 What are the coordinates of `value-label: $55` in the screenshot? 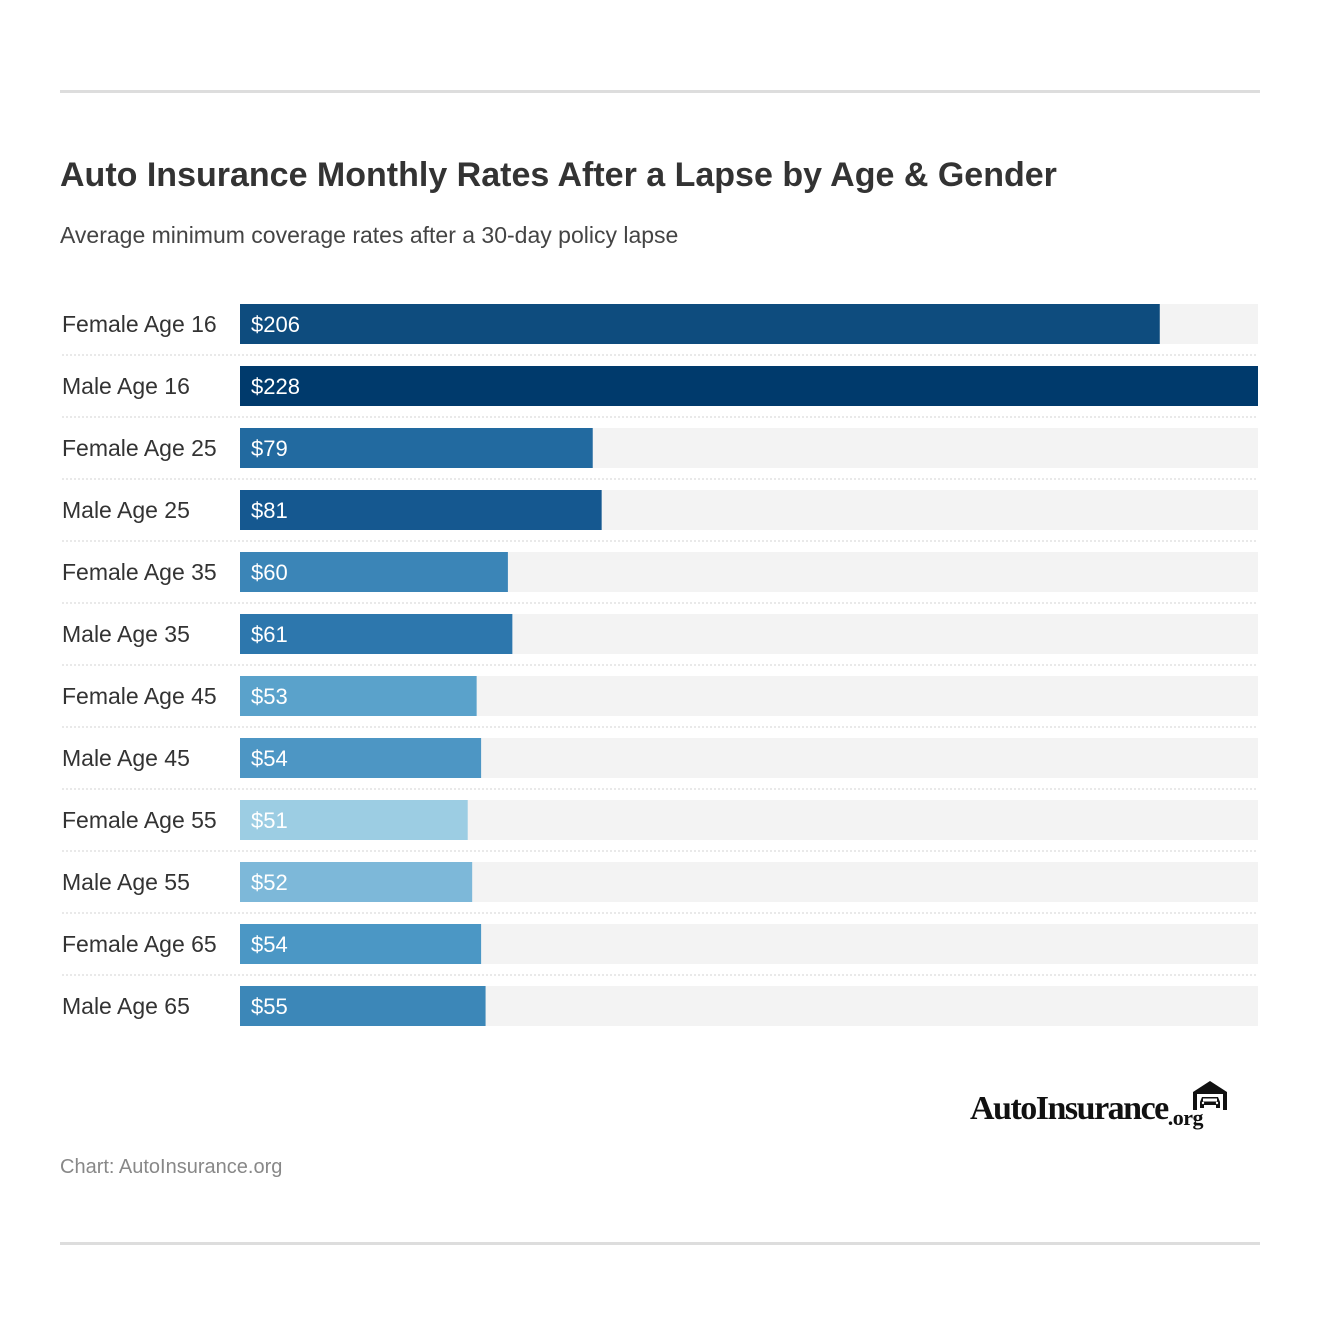 It's located at (269, 1006).